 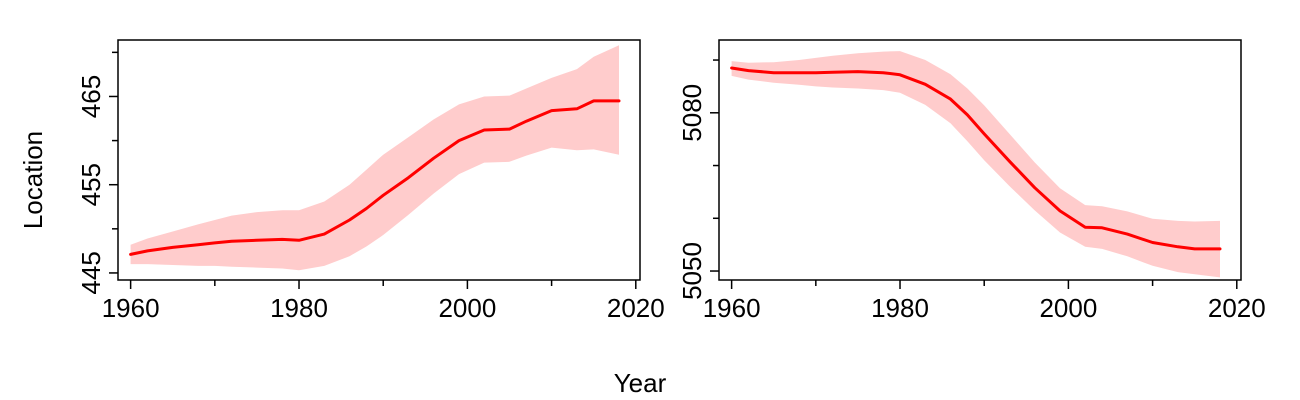 What do you see at coordinates (91, 96) in the screenshot?
I see `y-tick-label: 465` at bounding box center [91, 96].